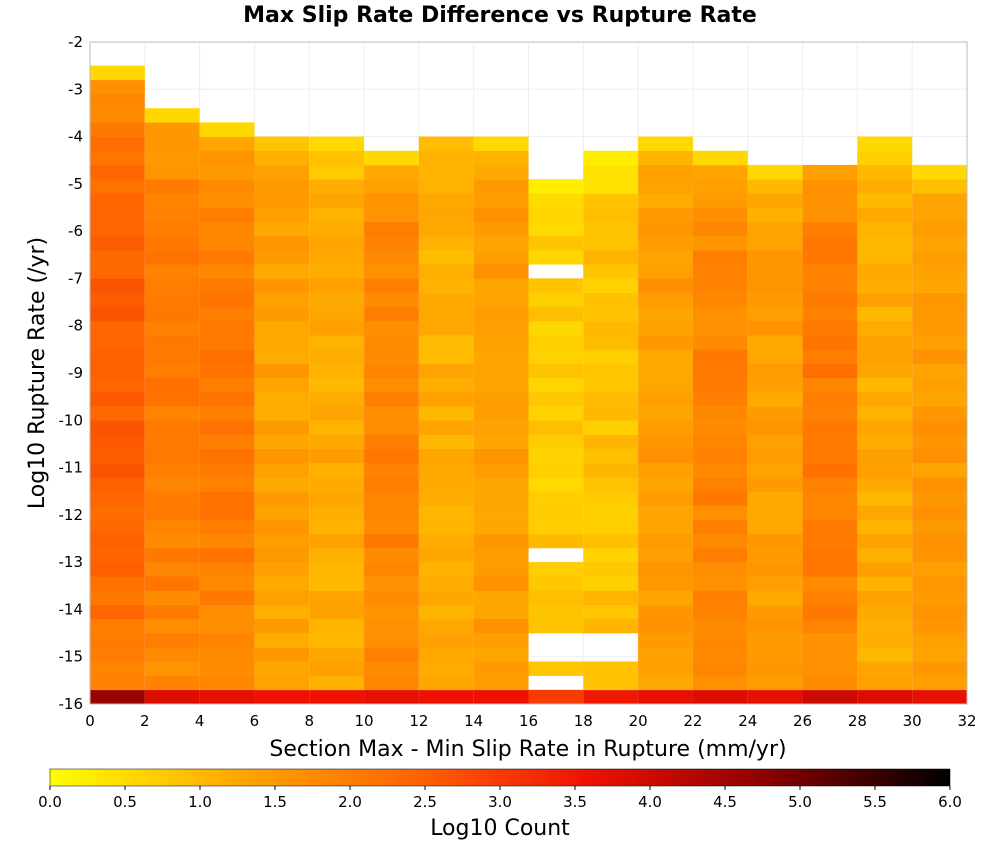 This screenshot has width=1000, height=850. What do you see at coordinates (364, 721) in the screenshot?
I see `x-tick-label: 10` at bounding box center [364, 721].